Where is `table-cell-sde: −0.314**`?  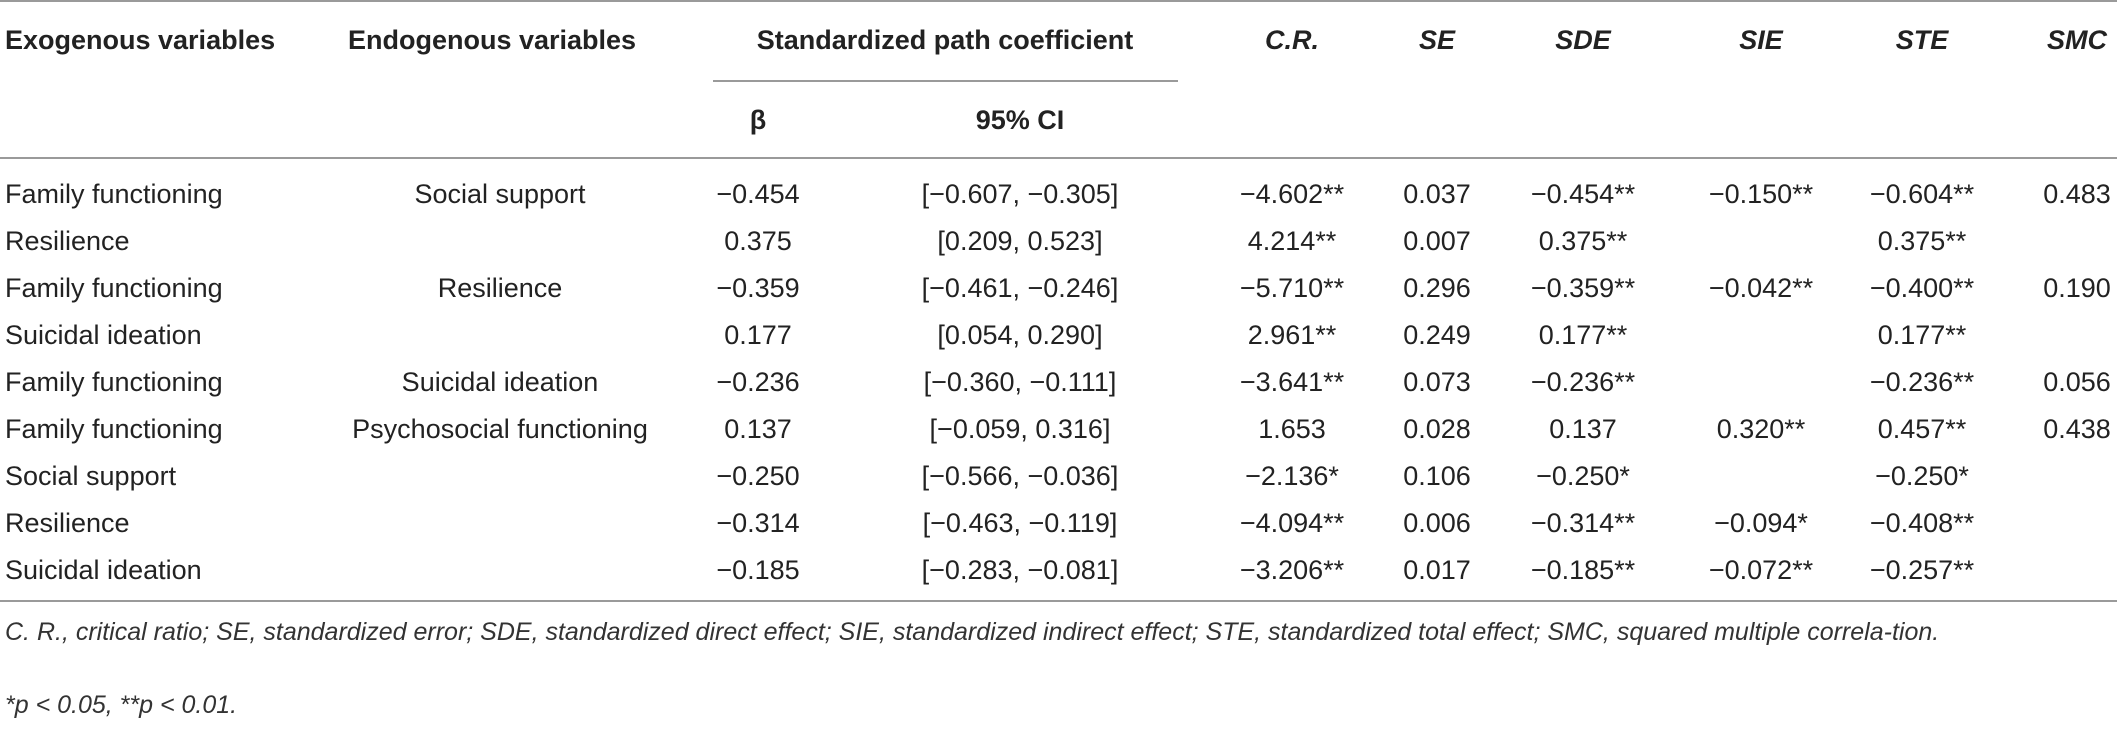
table-cell-sde: −0.314** is located at coordinates (1583, 523).